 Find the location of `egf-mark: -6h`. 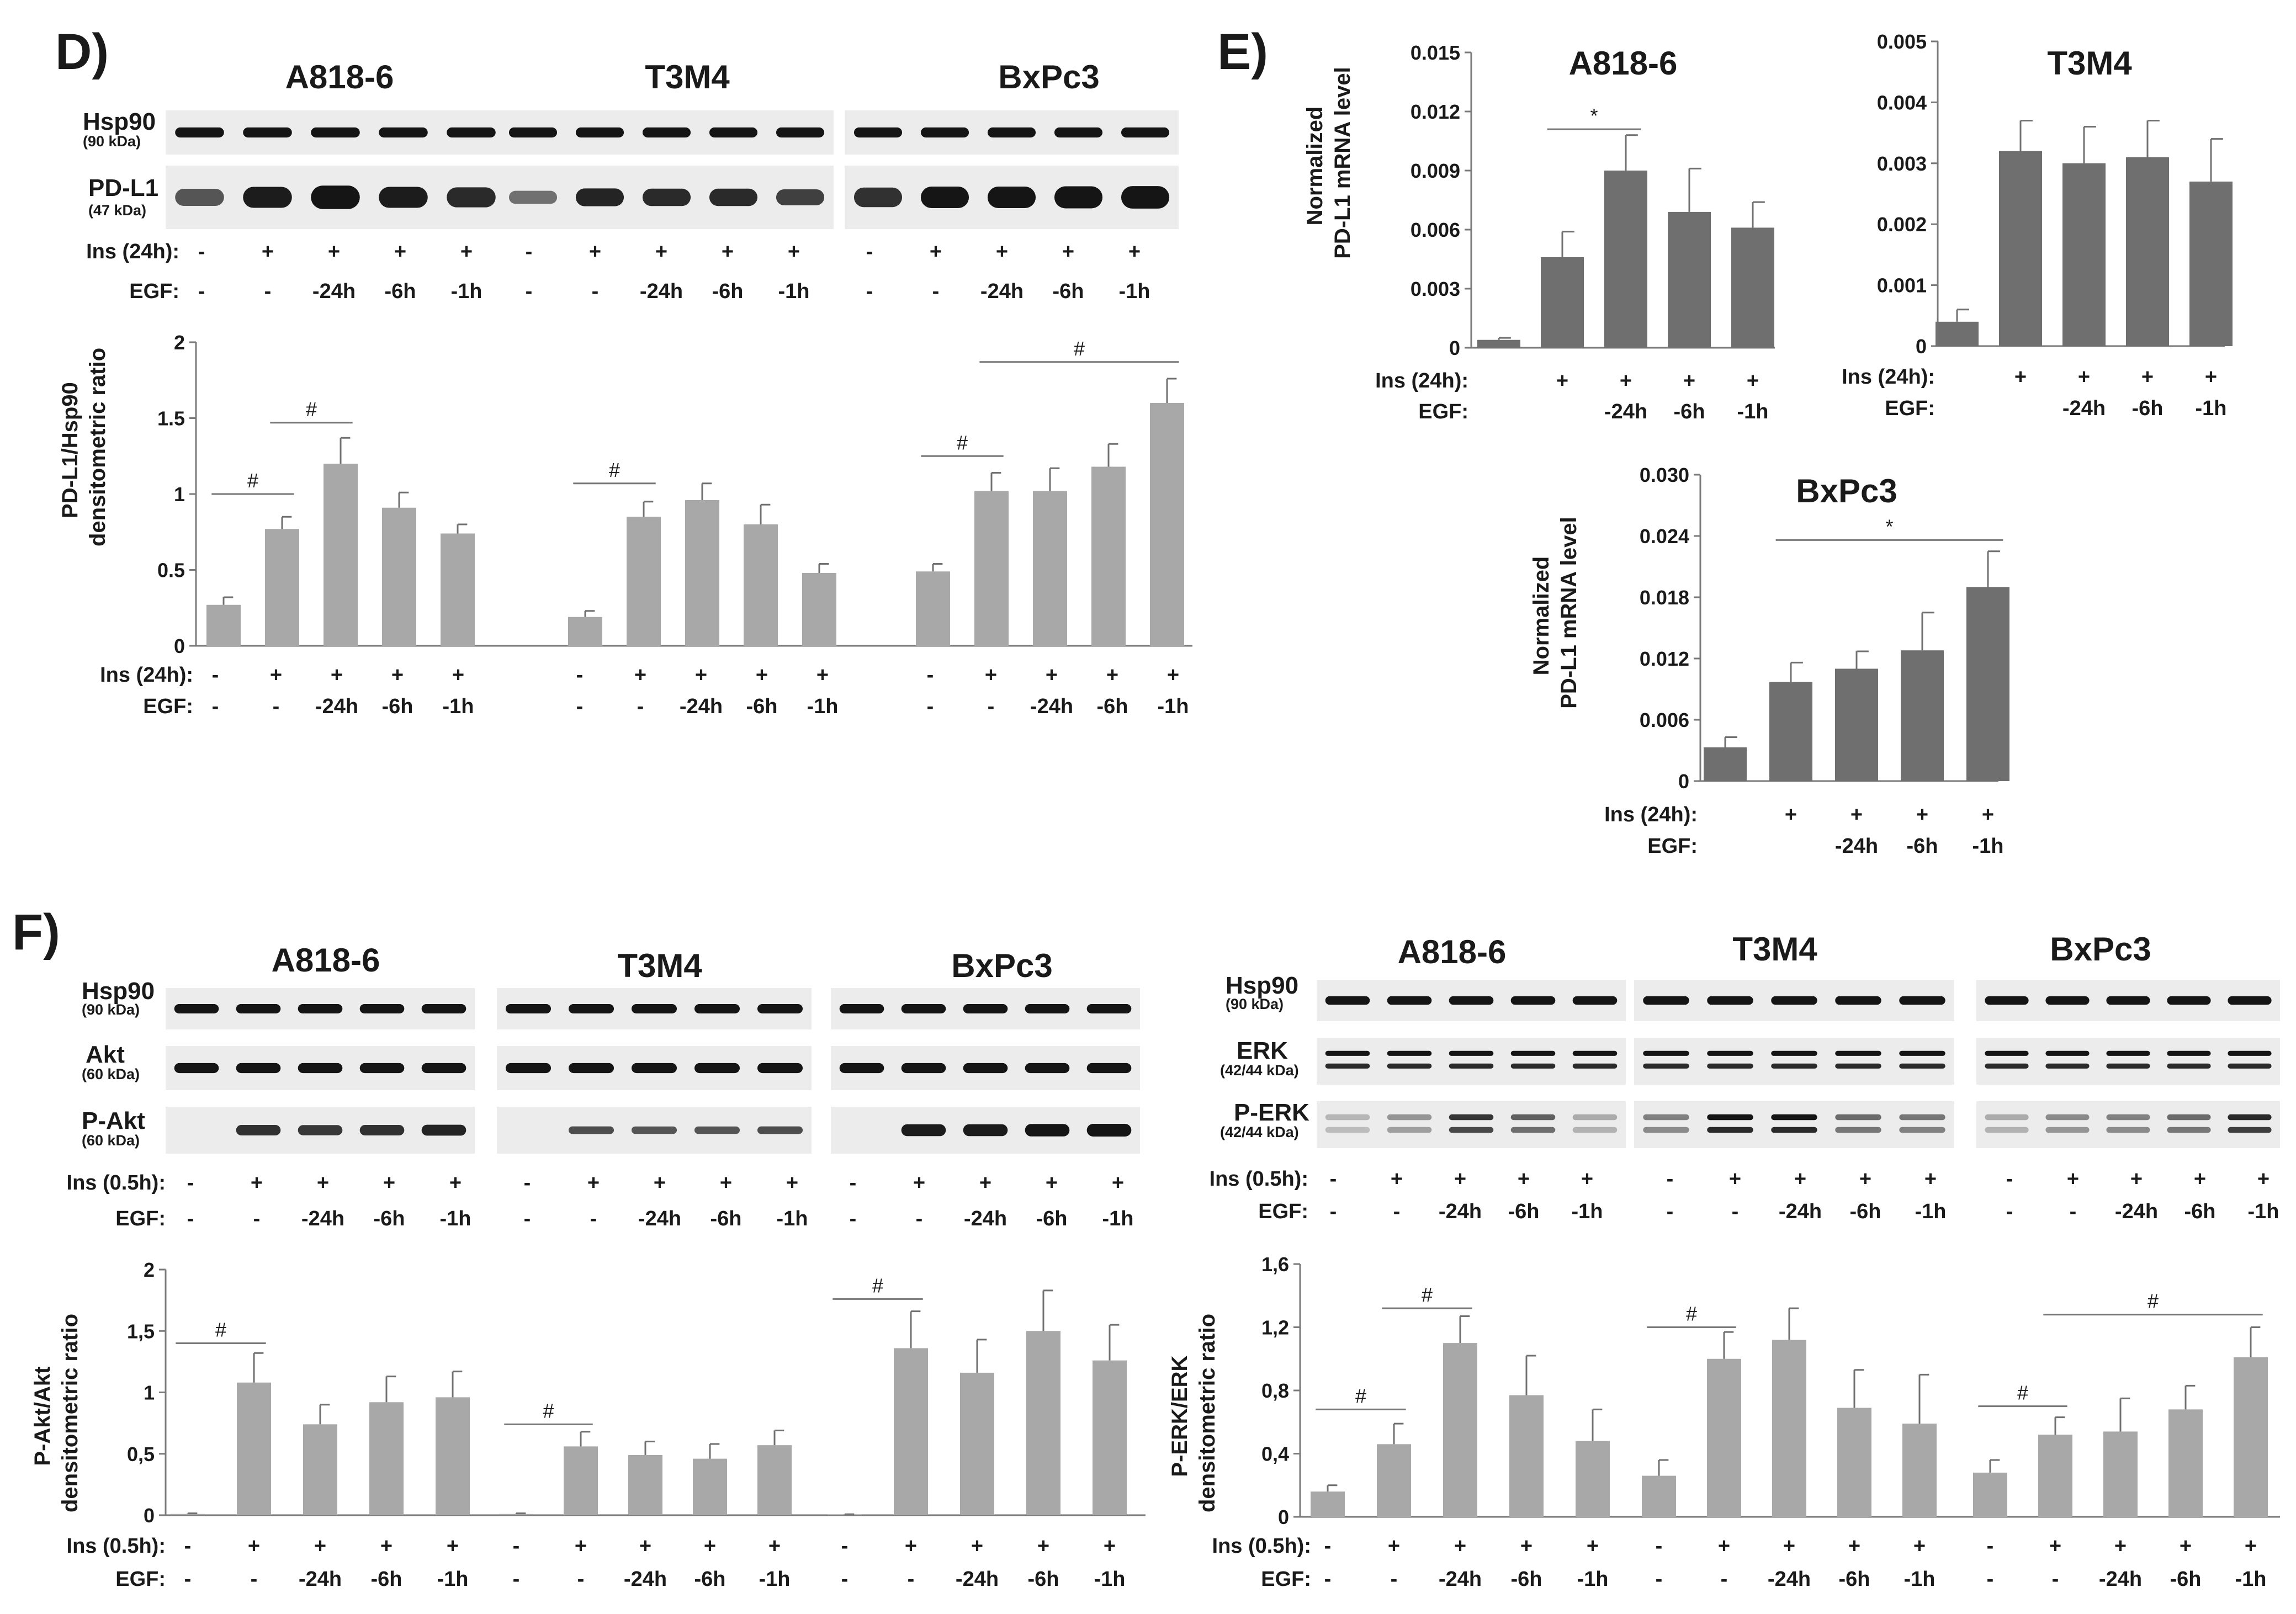

egf-mark: -6h is located at coordinates (1068, 292).